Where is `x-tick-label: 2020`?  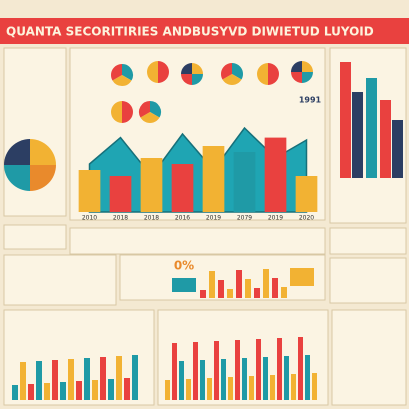
x-tick-label: 2020 is located at coordinates (306, 218).